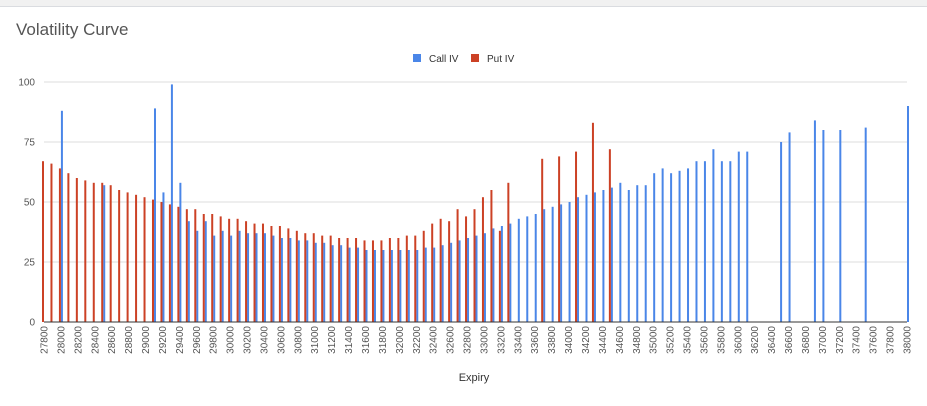  What do you see at coordinates (738, 340) in the screenshot?
I see `x-tick-label: 36000` at bounding box center [738, 340].